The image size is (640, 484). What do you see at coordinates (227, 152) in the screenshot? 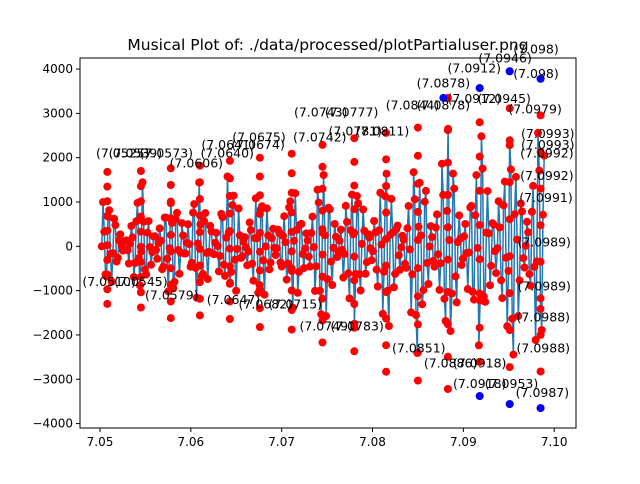
I see `point-annotation: (7.0640)` at bounding box center [227, 152].